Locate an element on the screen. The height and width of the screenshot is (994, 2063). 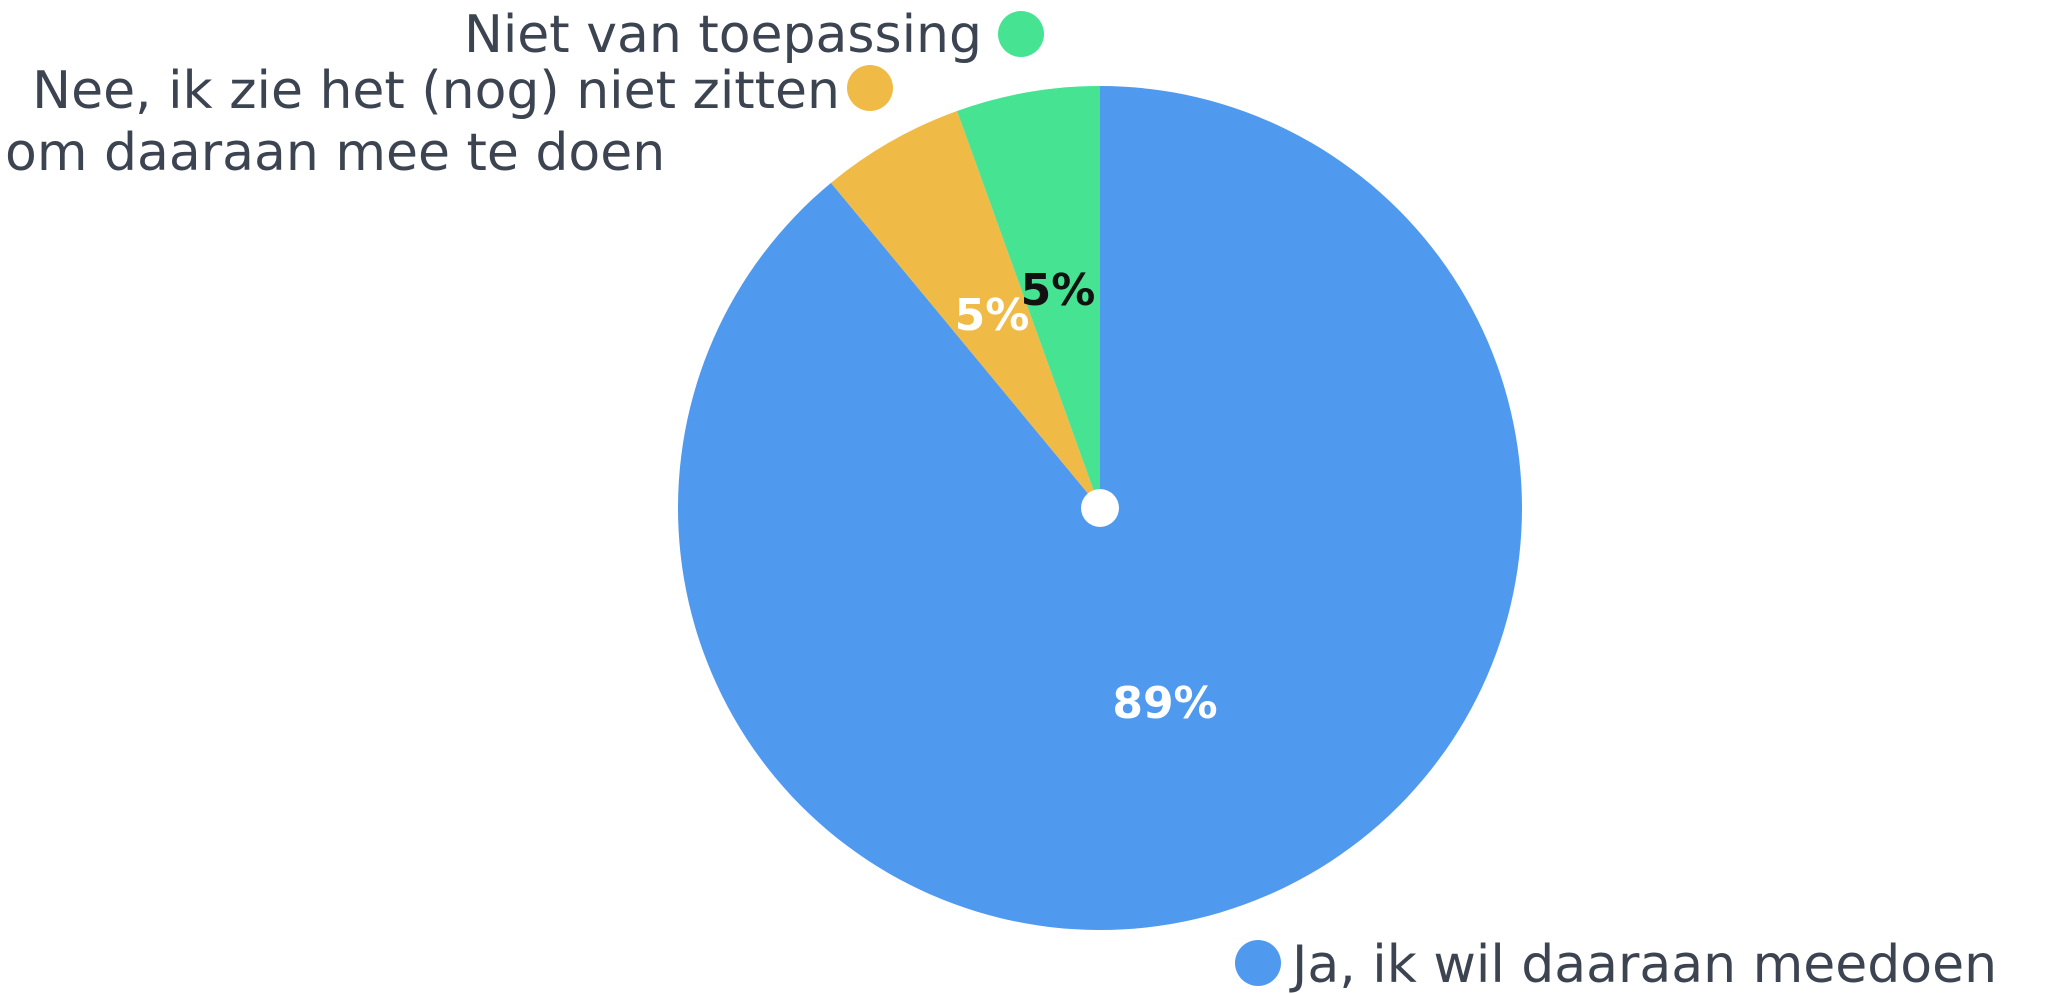
legend-dot-niet-van-toepassing is located at coordinates (1021, 34).